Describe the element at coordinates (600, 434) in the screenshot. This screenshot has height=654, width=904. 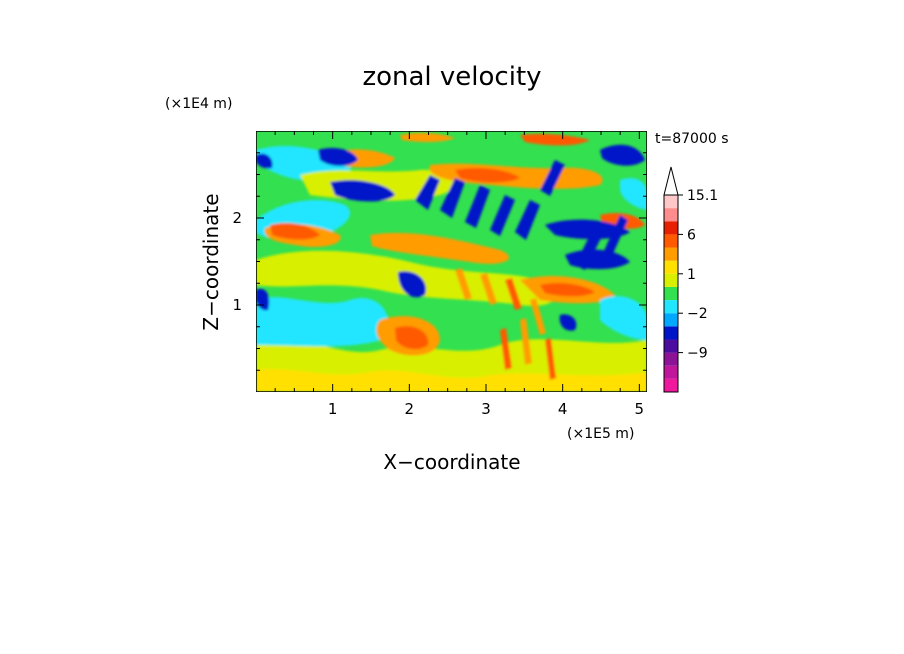
I see `x-scale-label: (×1E5 m)` at that location.